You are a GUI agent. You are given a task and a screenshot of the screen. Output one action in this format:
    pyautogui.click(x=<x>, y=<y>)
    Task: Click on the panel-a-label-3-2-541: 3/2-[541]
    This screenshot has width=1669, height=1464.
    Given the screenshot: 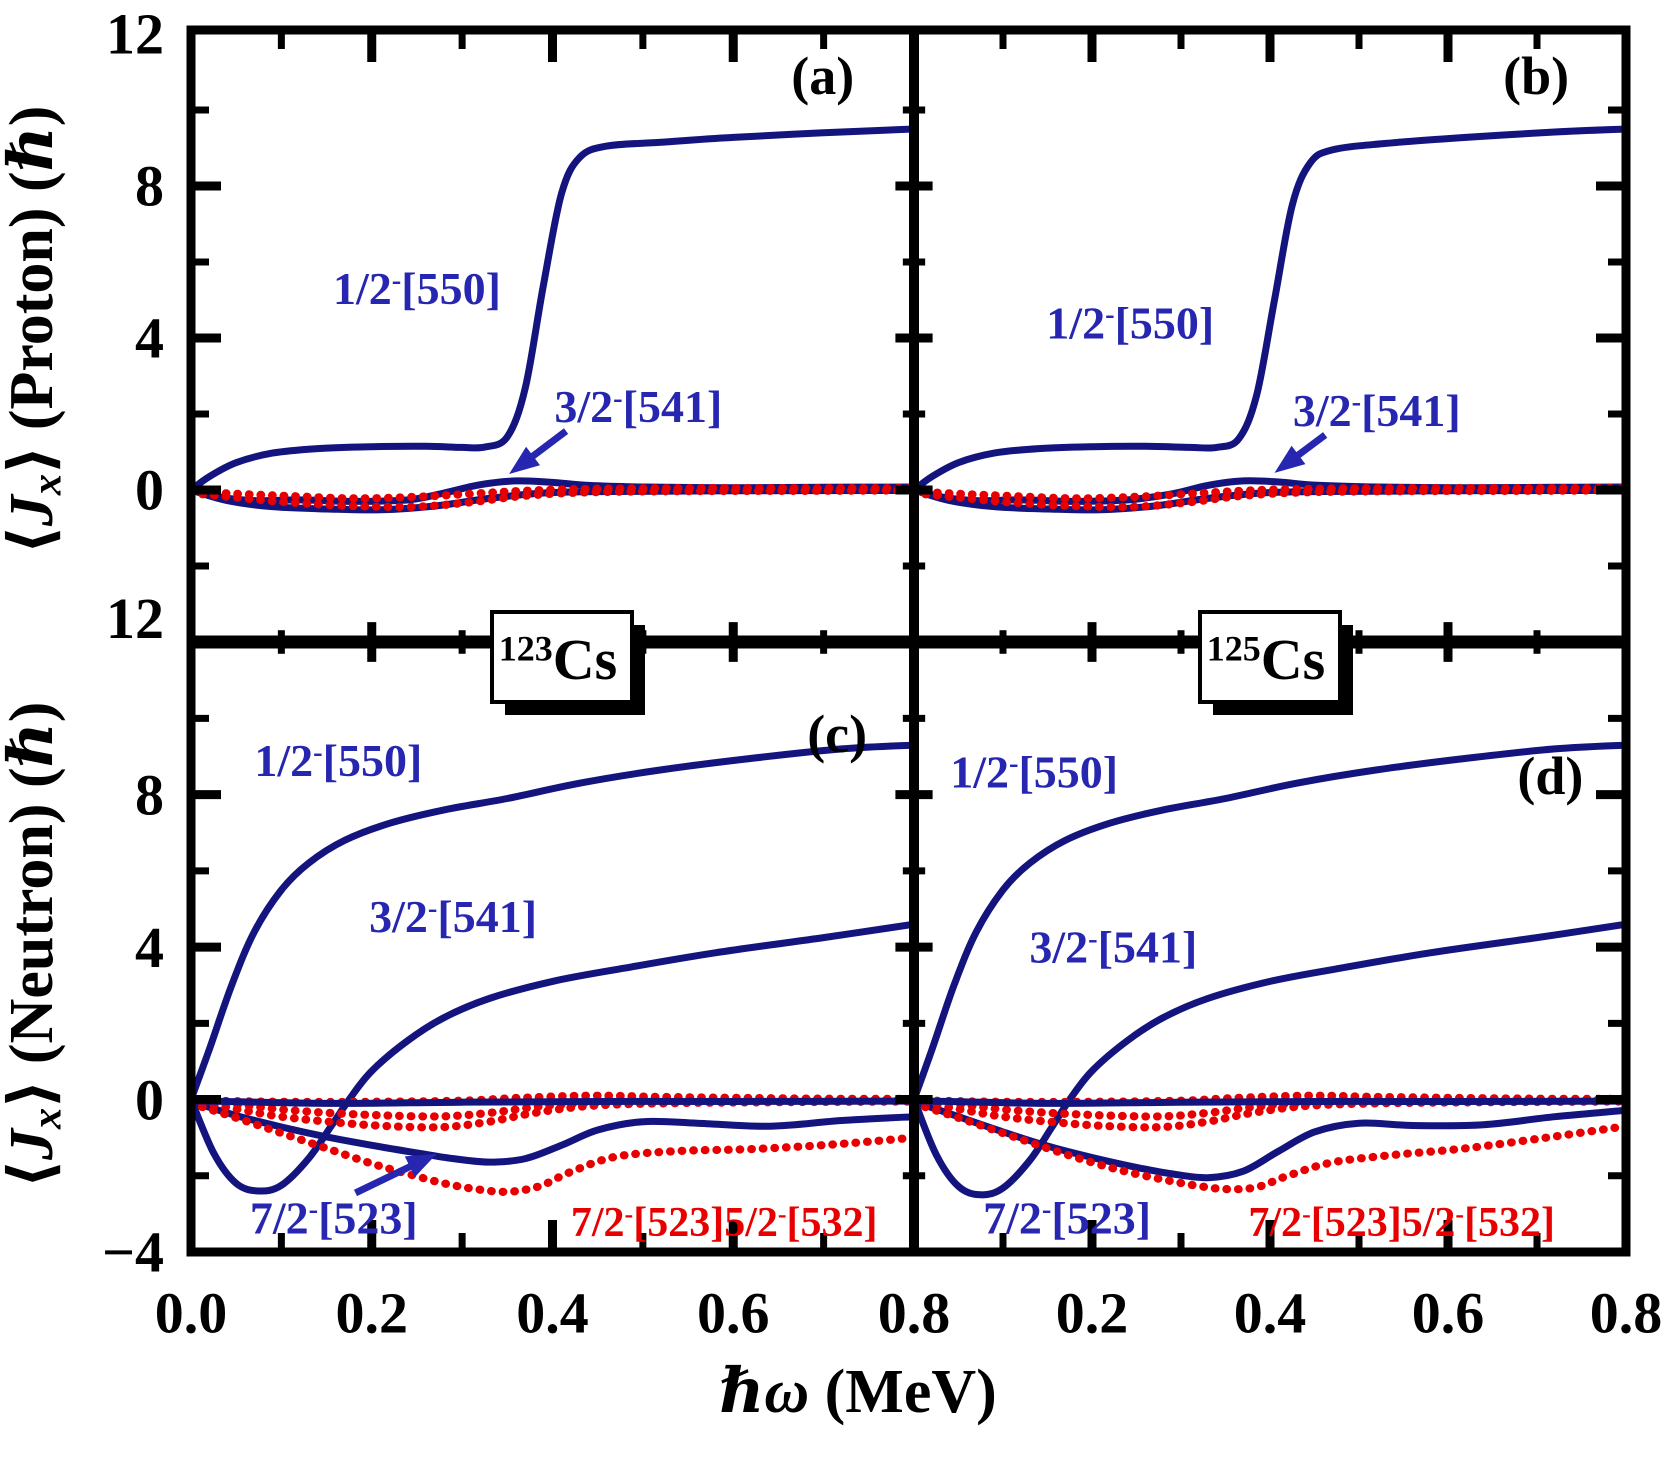 What is the action you would take?
    pyautogui.click(x=638, y=406)
    